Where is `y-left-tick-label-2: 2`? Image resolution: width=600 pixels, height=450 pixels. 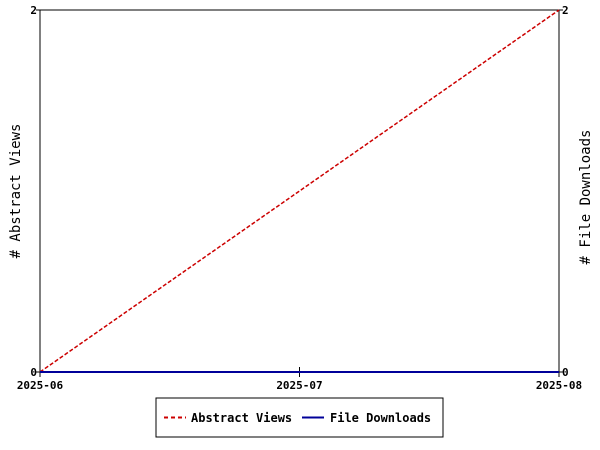 y-left-tick-label-2: 2 is located at coordinates (33, 10).